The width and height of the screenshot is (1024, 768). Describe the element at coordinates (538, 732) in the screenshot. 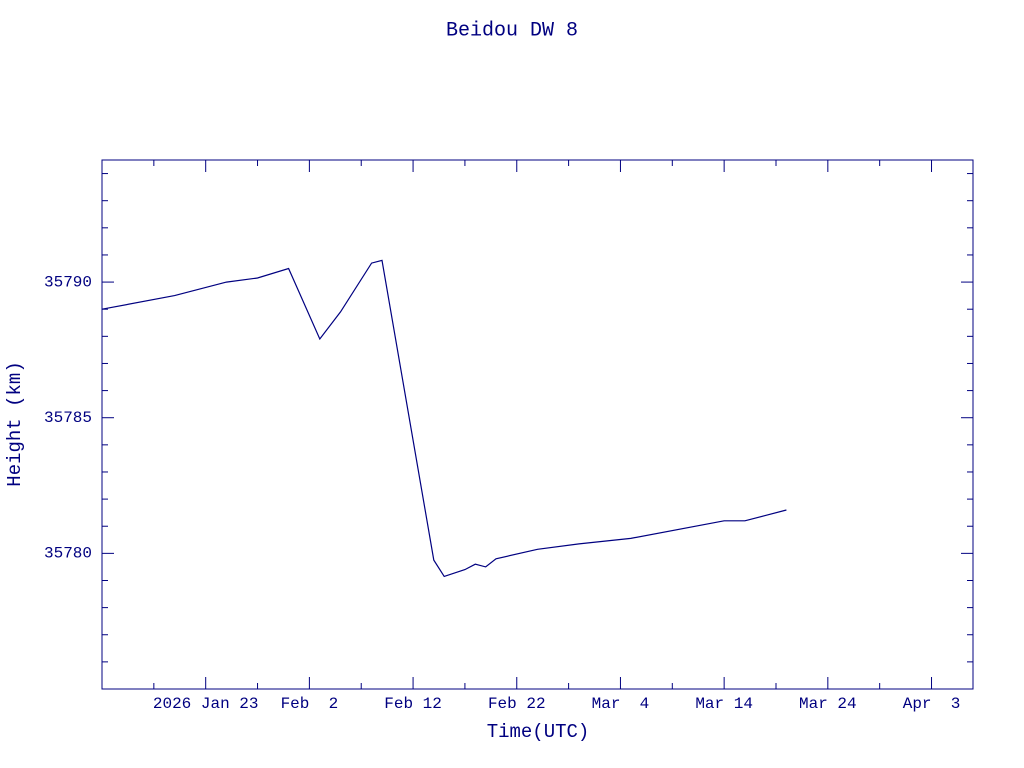

I see `x-axis-label: Time(UTC)` at that location.